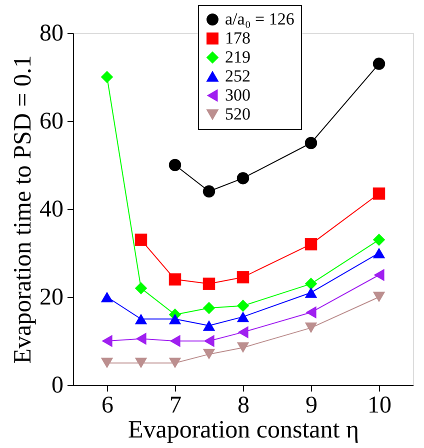 The width and height of the screenshot is (424, 448). I want to click on y-axis-title: Evaporation time to PSD = 0.1, so click(23, 209).